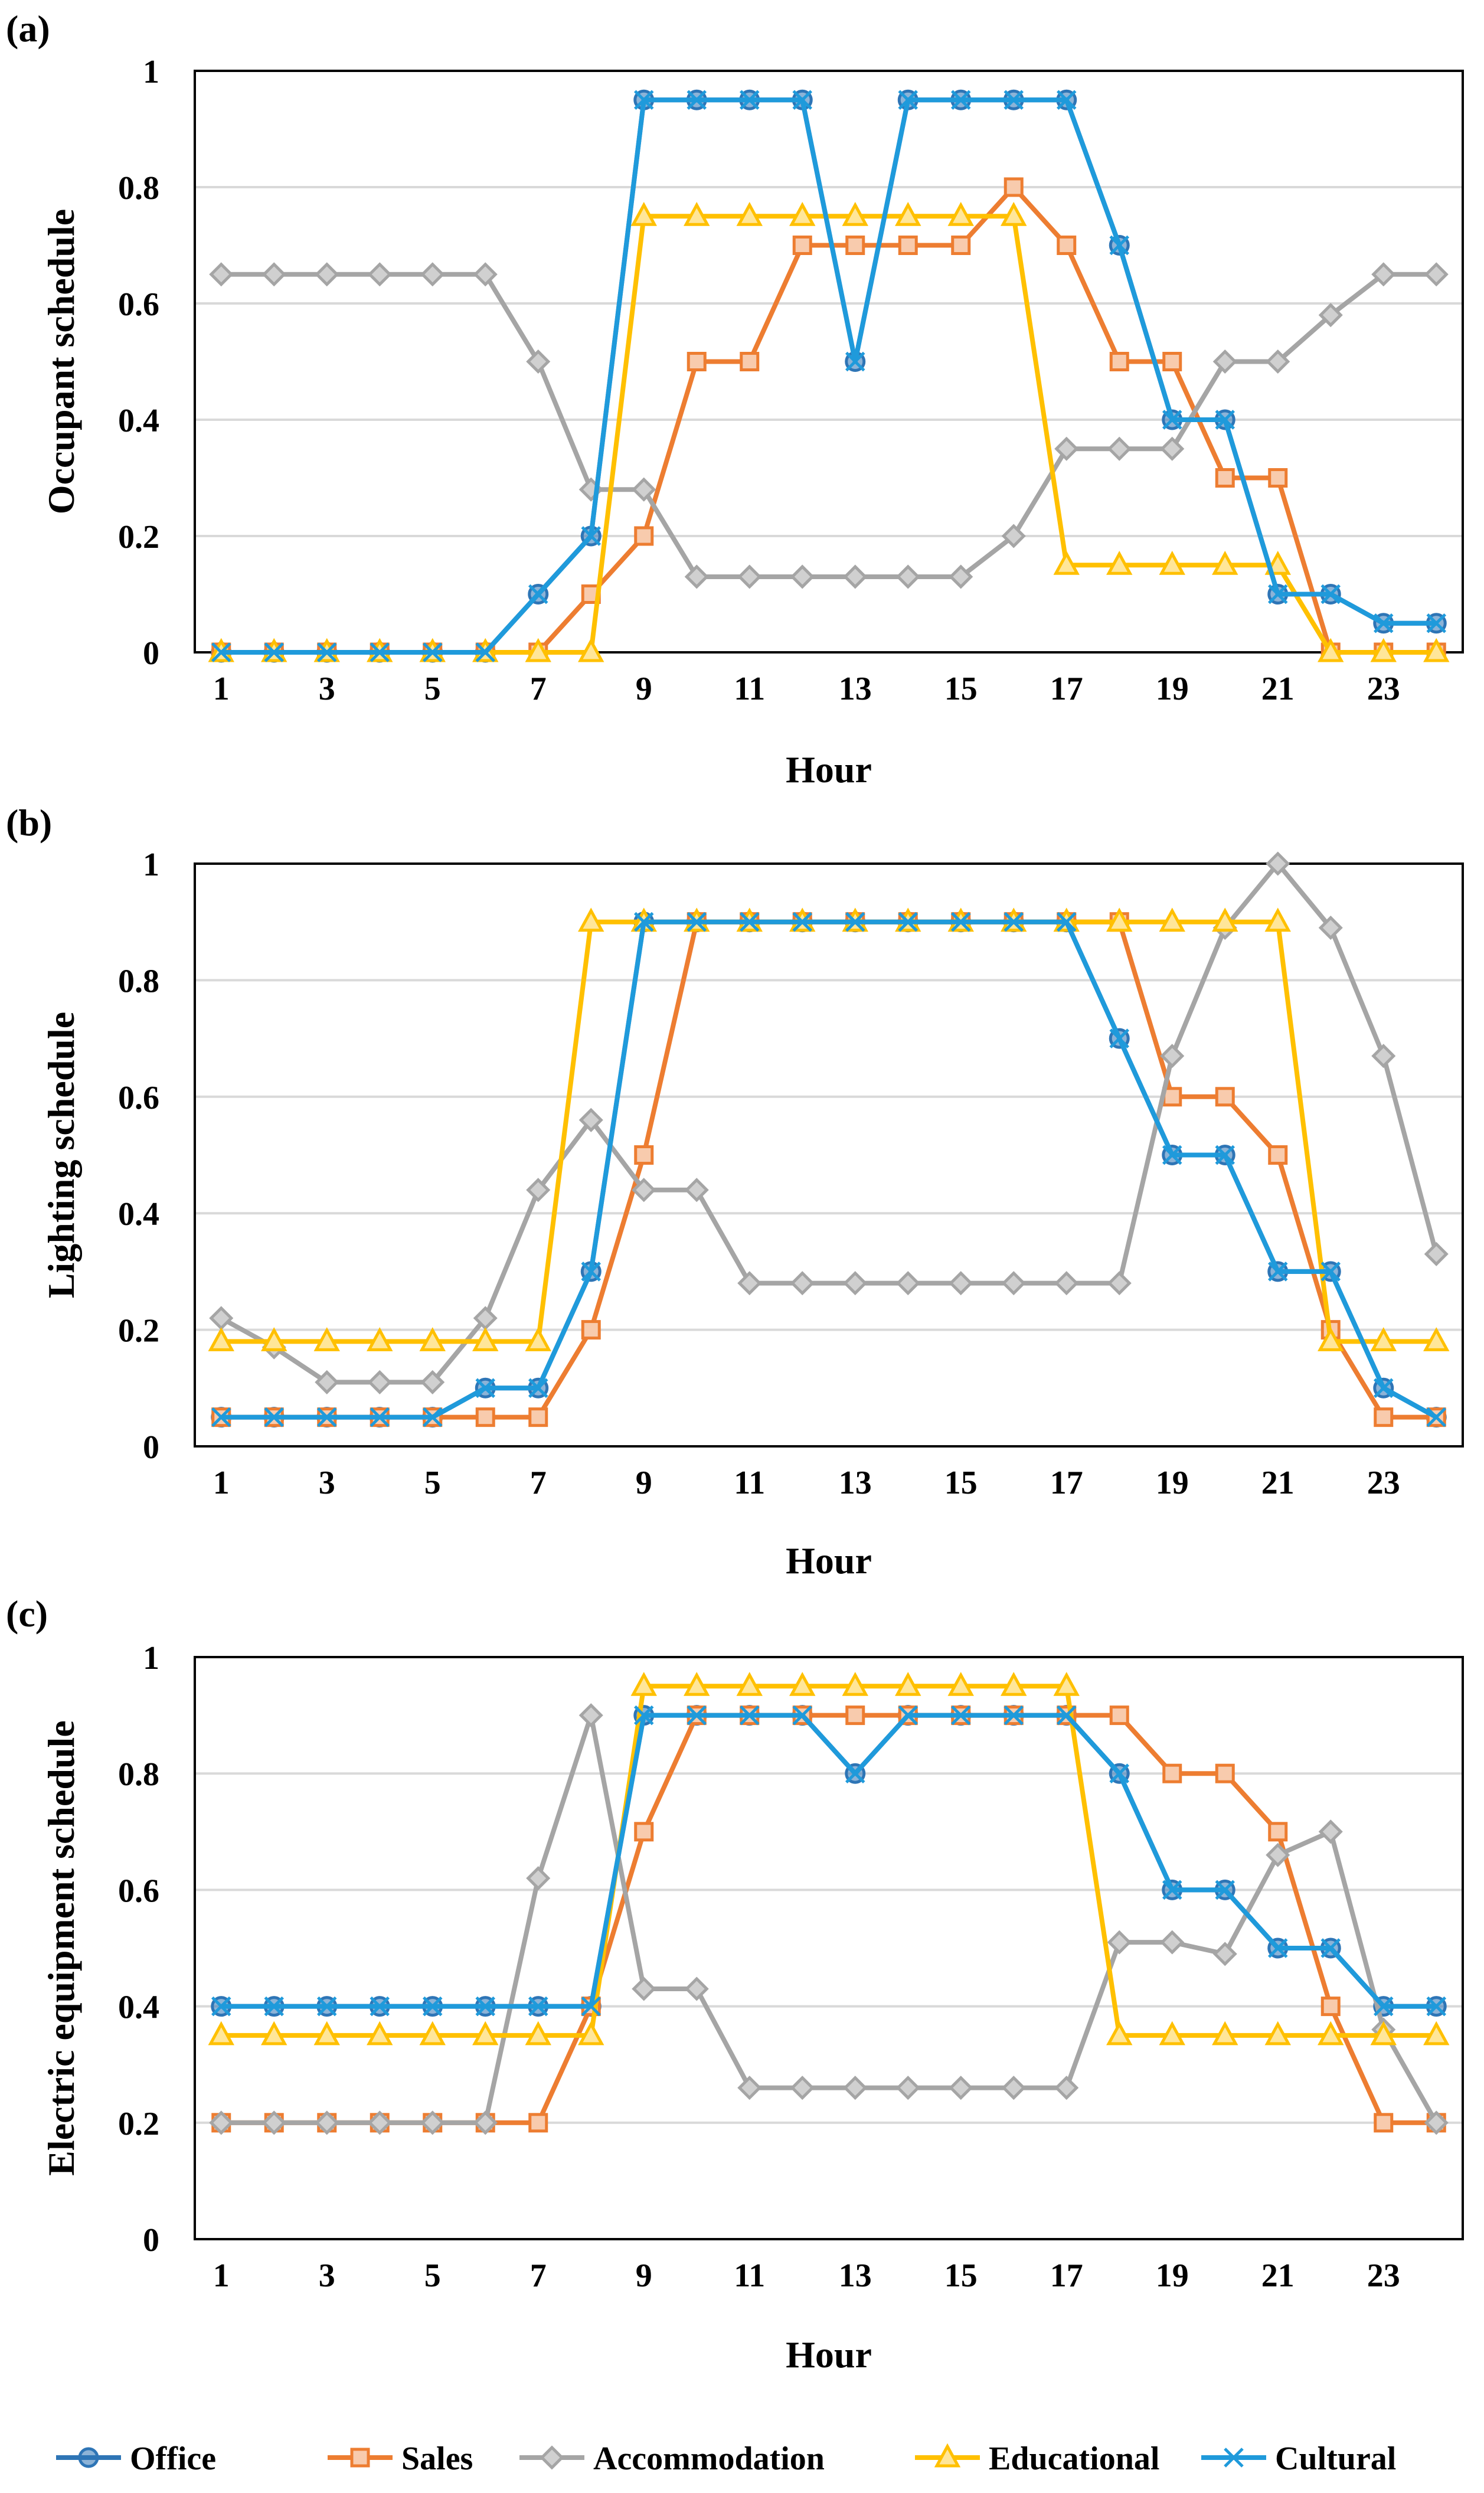 The image size is (1484, 2493). I want to click on y-axis-title: Occupant schedule, so click(61, 361).